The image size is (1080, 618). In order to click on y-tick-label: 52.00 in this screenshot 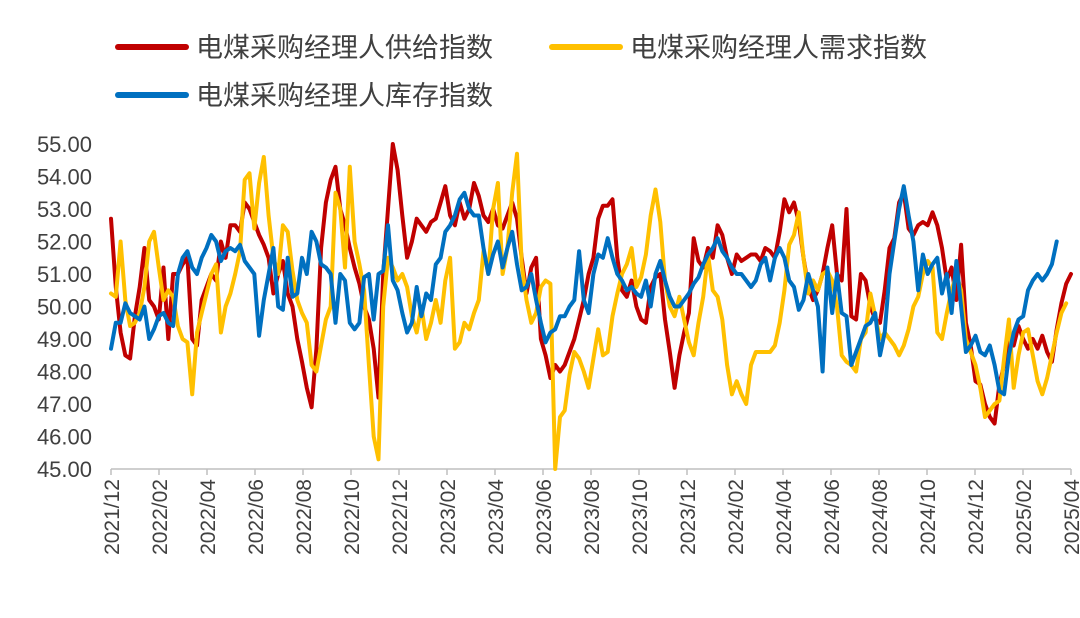, I will do `click(64, 242)`.